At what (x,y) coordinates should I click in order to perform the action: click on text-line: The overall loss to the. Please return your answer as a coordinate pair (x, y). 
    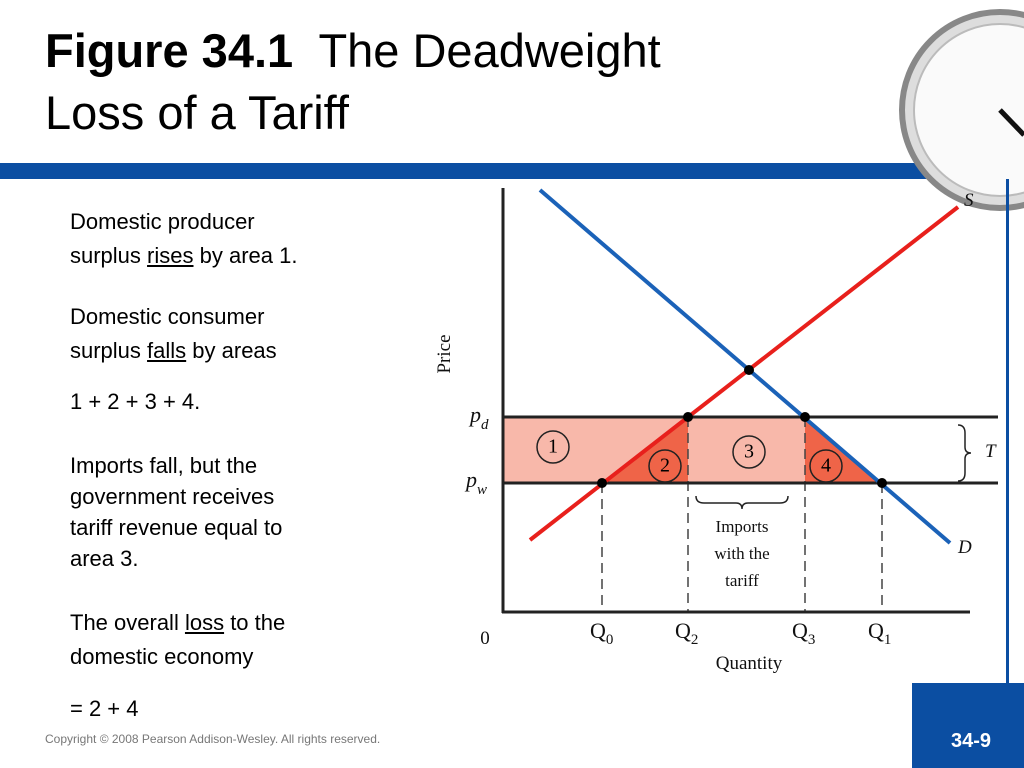
    Looking at the image, I should click on (177, 623).